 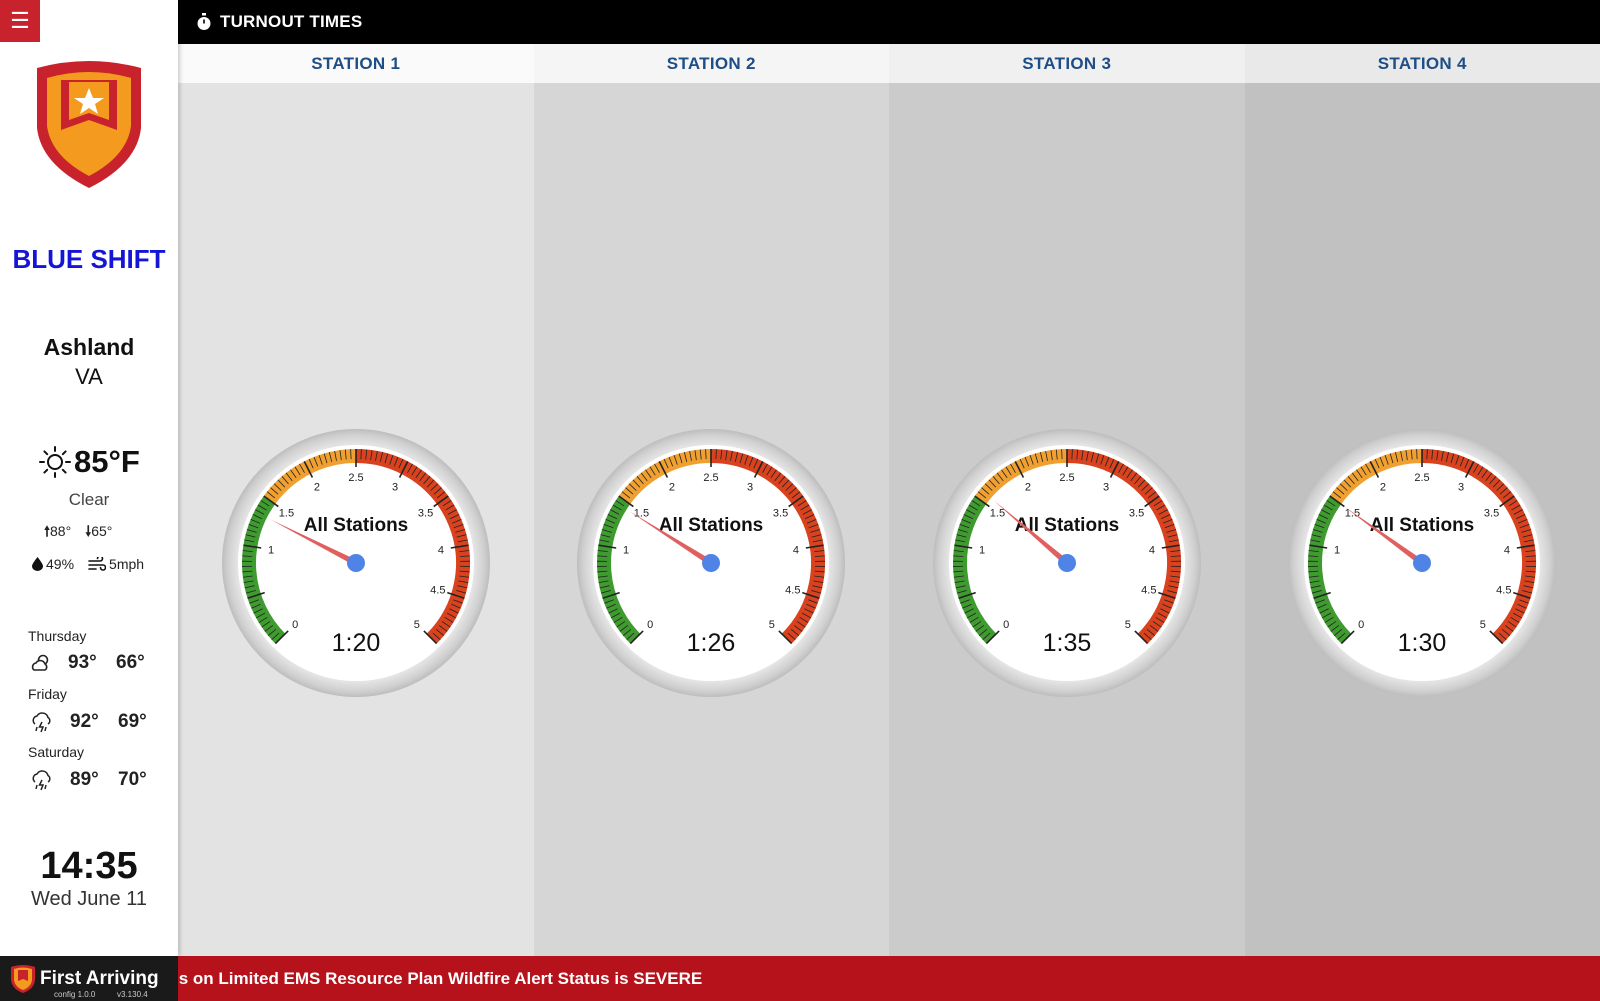 I want to click on gauge-hub, so click(x=1066, y=563).